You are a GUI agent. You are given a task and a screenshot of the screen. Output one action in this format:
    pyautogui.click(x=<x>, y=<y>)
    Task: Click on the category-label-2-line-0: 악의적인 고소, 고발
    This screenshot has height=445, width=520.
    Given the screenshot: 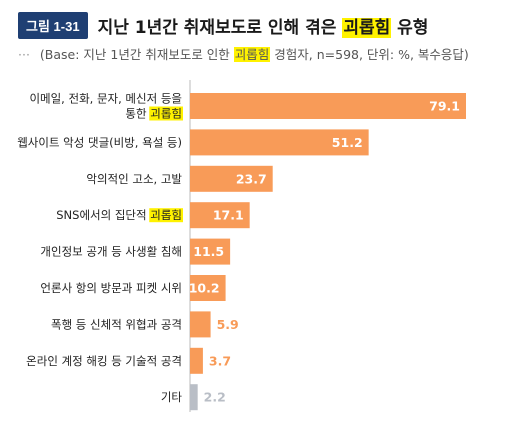 What is the action you would take?
    pyautogui.click(x=134, y=179)
    